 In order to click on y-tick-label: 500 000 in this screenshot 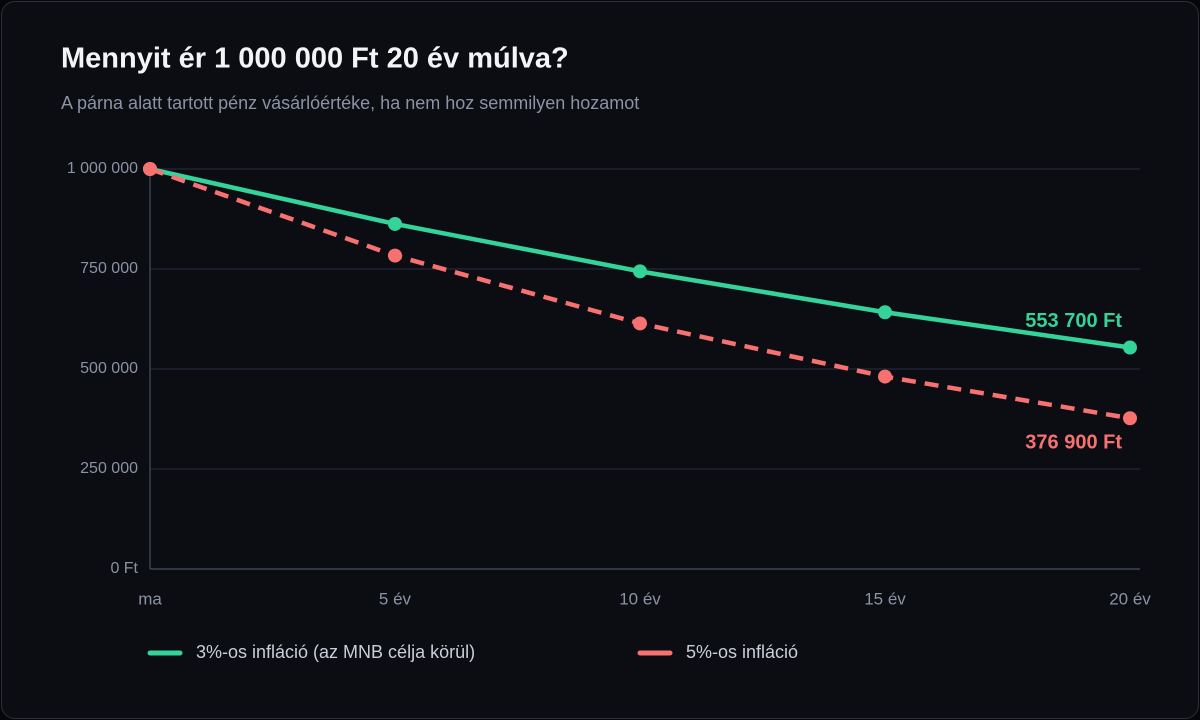, I will do `click(109, 368)`.